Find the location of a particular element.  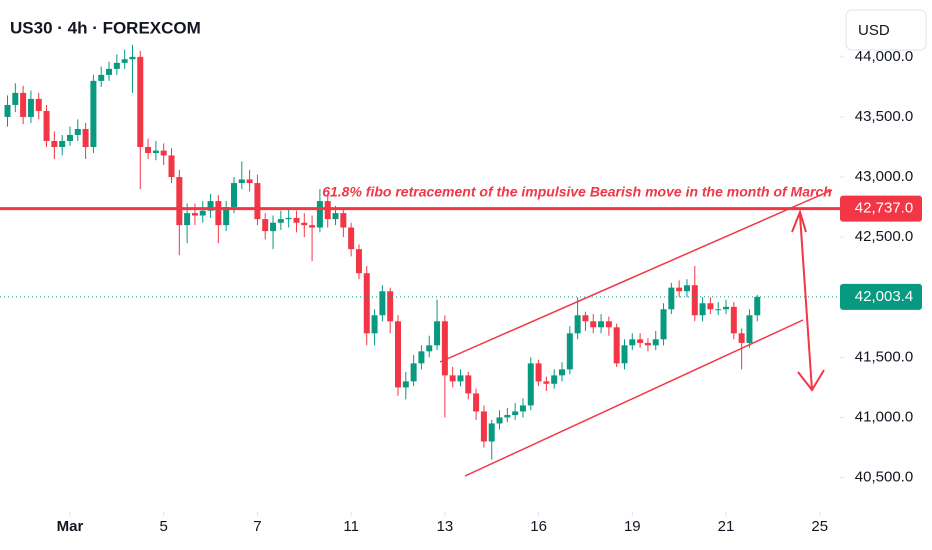

y-tick-label: 40,500.0 is located at coordinates (884, 477).